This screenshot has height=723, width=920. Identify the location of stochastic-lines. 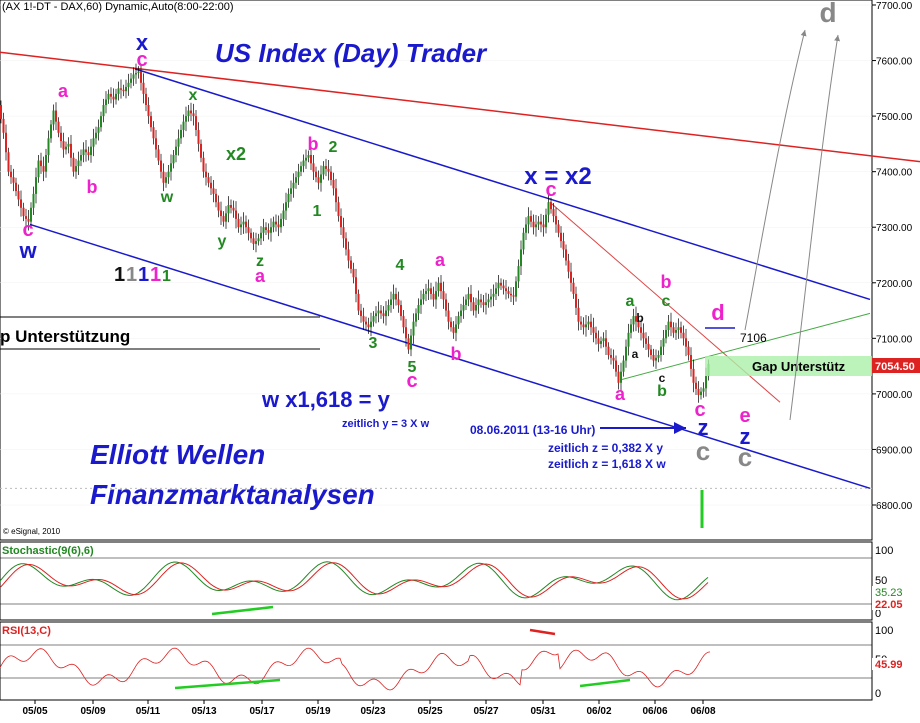
(354, 581).